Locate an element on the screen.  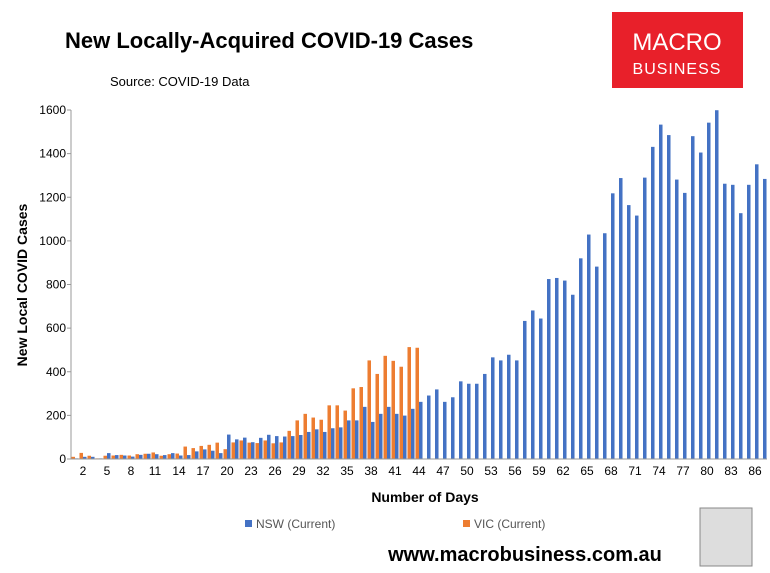
y-tick-label: 200 is located at coordinates (56, 415).